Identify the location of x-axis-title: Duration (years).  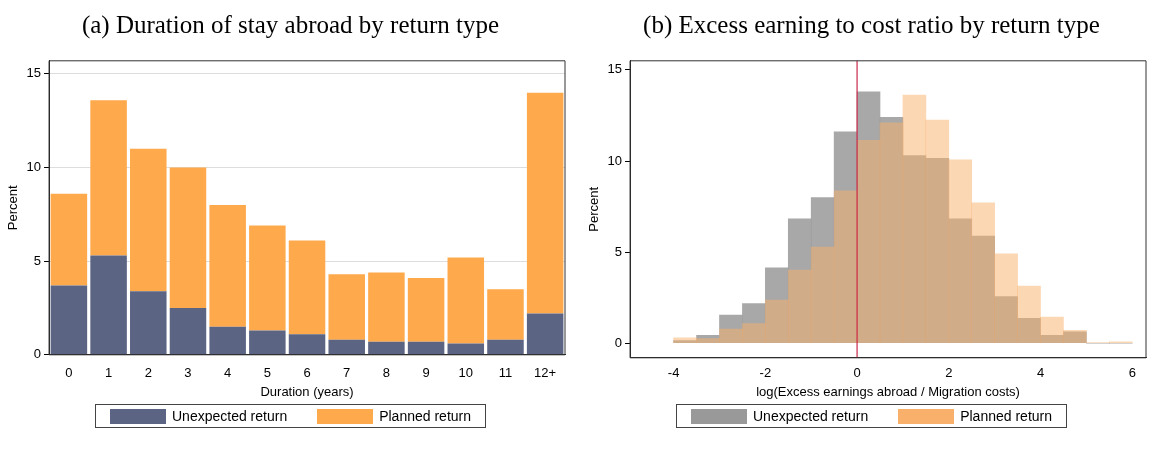
(307, 391).